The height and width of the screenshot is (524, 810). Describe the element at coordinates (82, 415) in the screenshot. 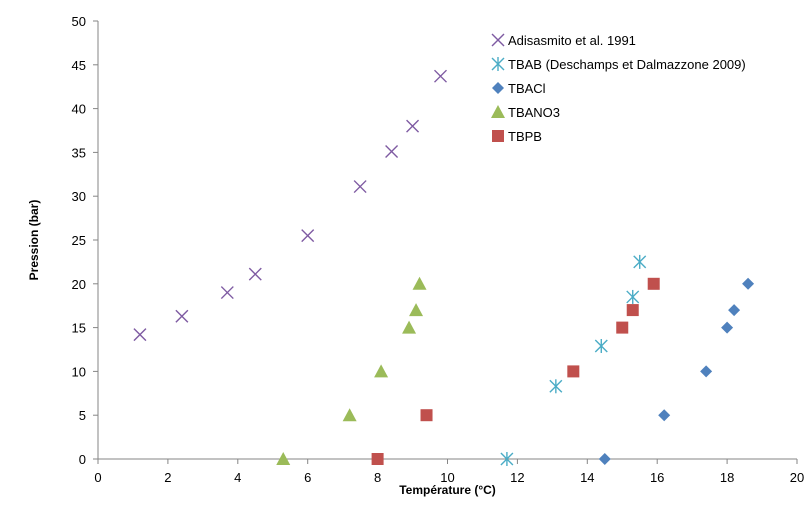

I see `y-tick-label: 5` at that location.